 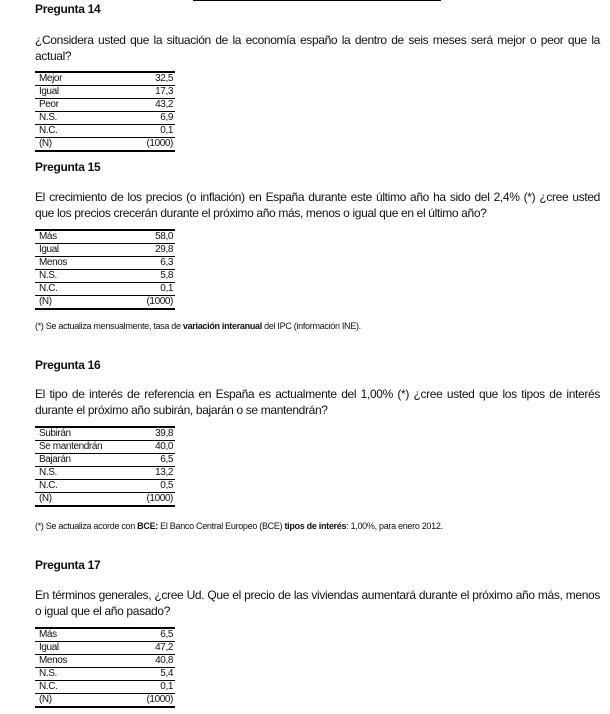 What do you see at coordinates (394, 526) in the screenshot?
I see `note-text: : 1,00%, para enero 2012.` at bounding box center [394, 526].